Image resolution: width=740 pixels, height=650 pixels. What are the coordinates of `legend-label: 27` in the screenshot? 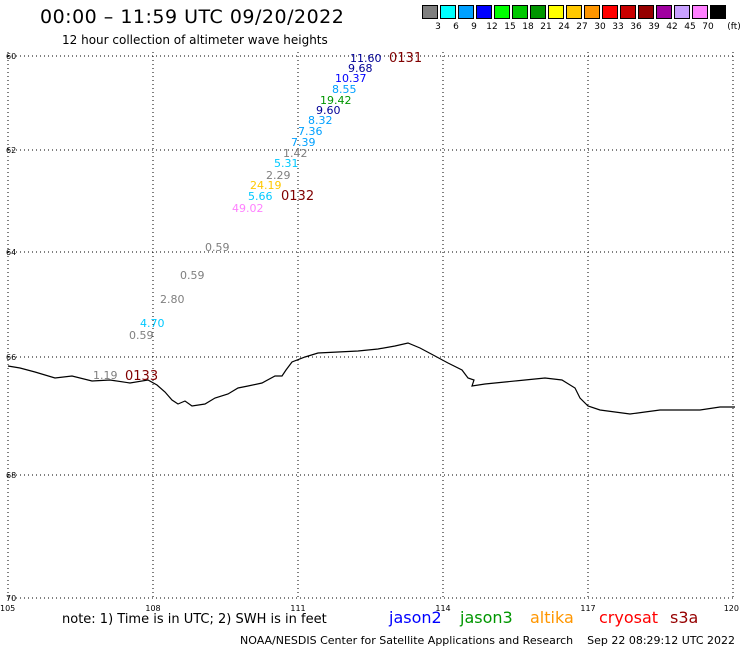 It's located at (582, 27).